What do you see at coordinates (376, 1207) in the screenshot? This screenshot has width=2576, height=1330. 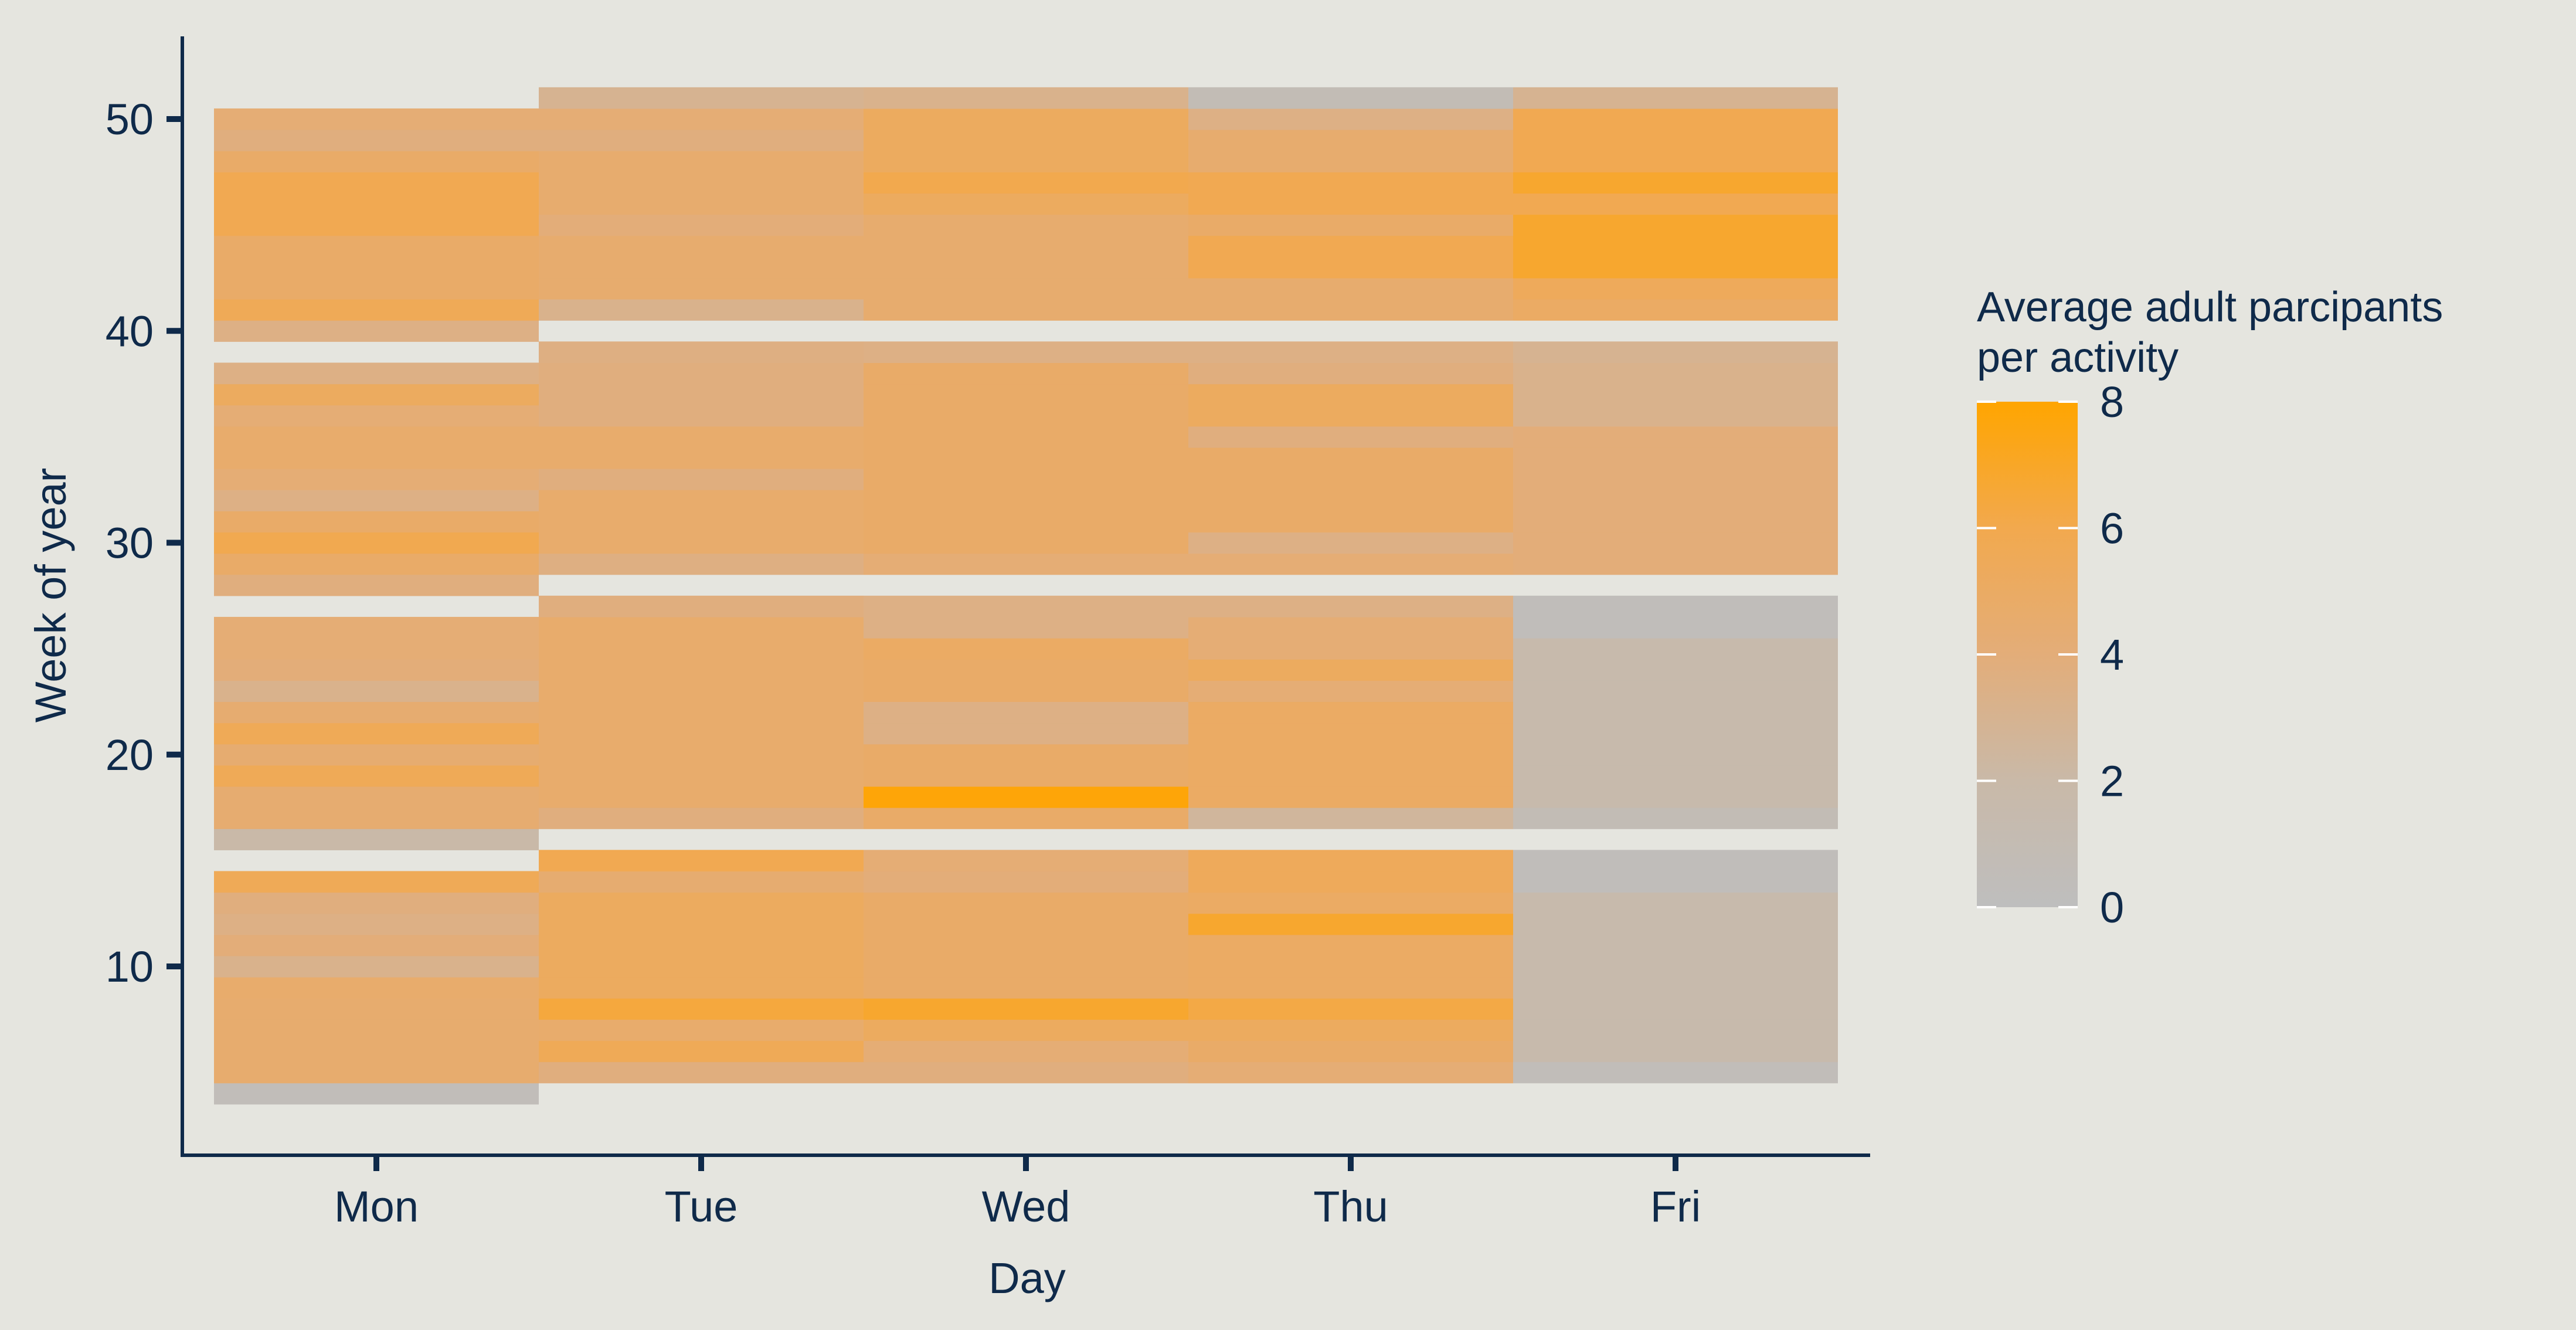 I see `x-tick-label: Mon` at bounding box center [376, 1207].